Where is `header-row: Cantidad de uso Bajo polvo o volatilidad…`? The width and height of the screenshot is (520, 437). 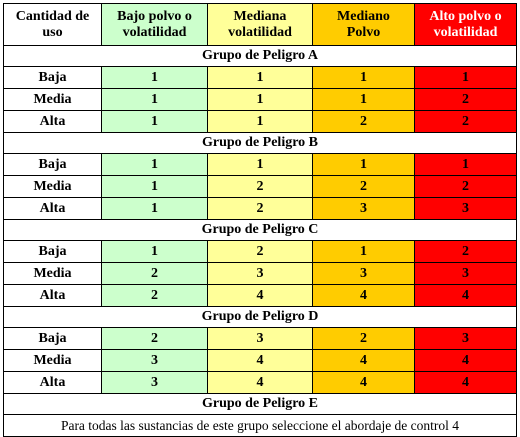
header-row: Cantidad de uso Bajo polvo o volatilidad… is located at coordinates (260, 24).